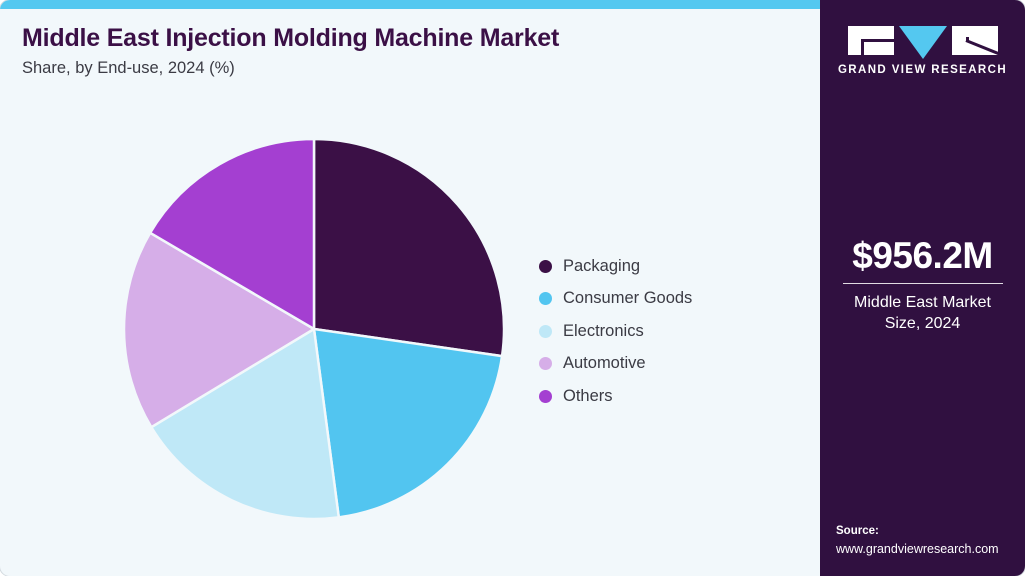 The image size is (1025, 576). Describe the element at coordinates (588, 395) in the screenshot. I see `legend-label: Others` at that location.